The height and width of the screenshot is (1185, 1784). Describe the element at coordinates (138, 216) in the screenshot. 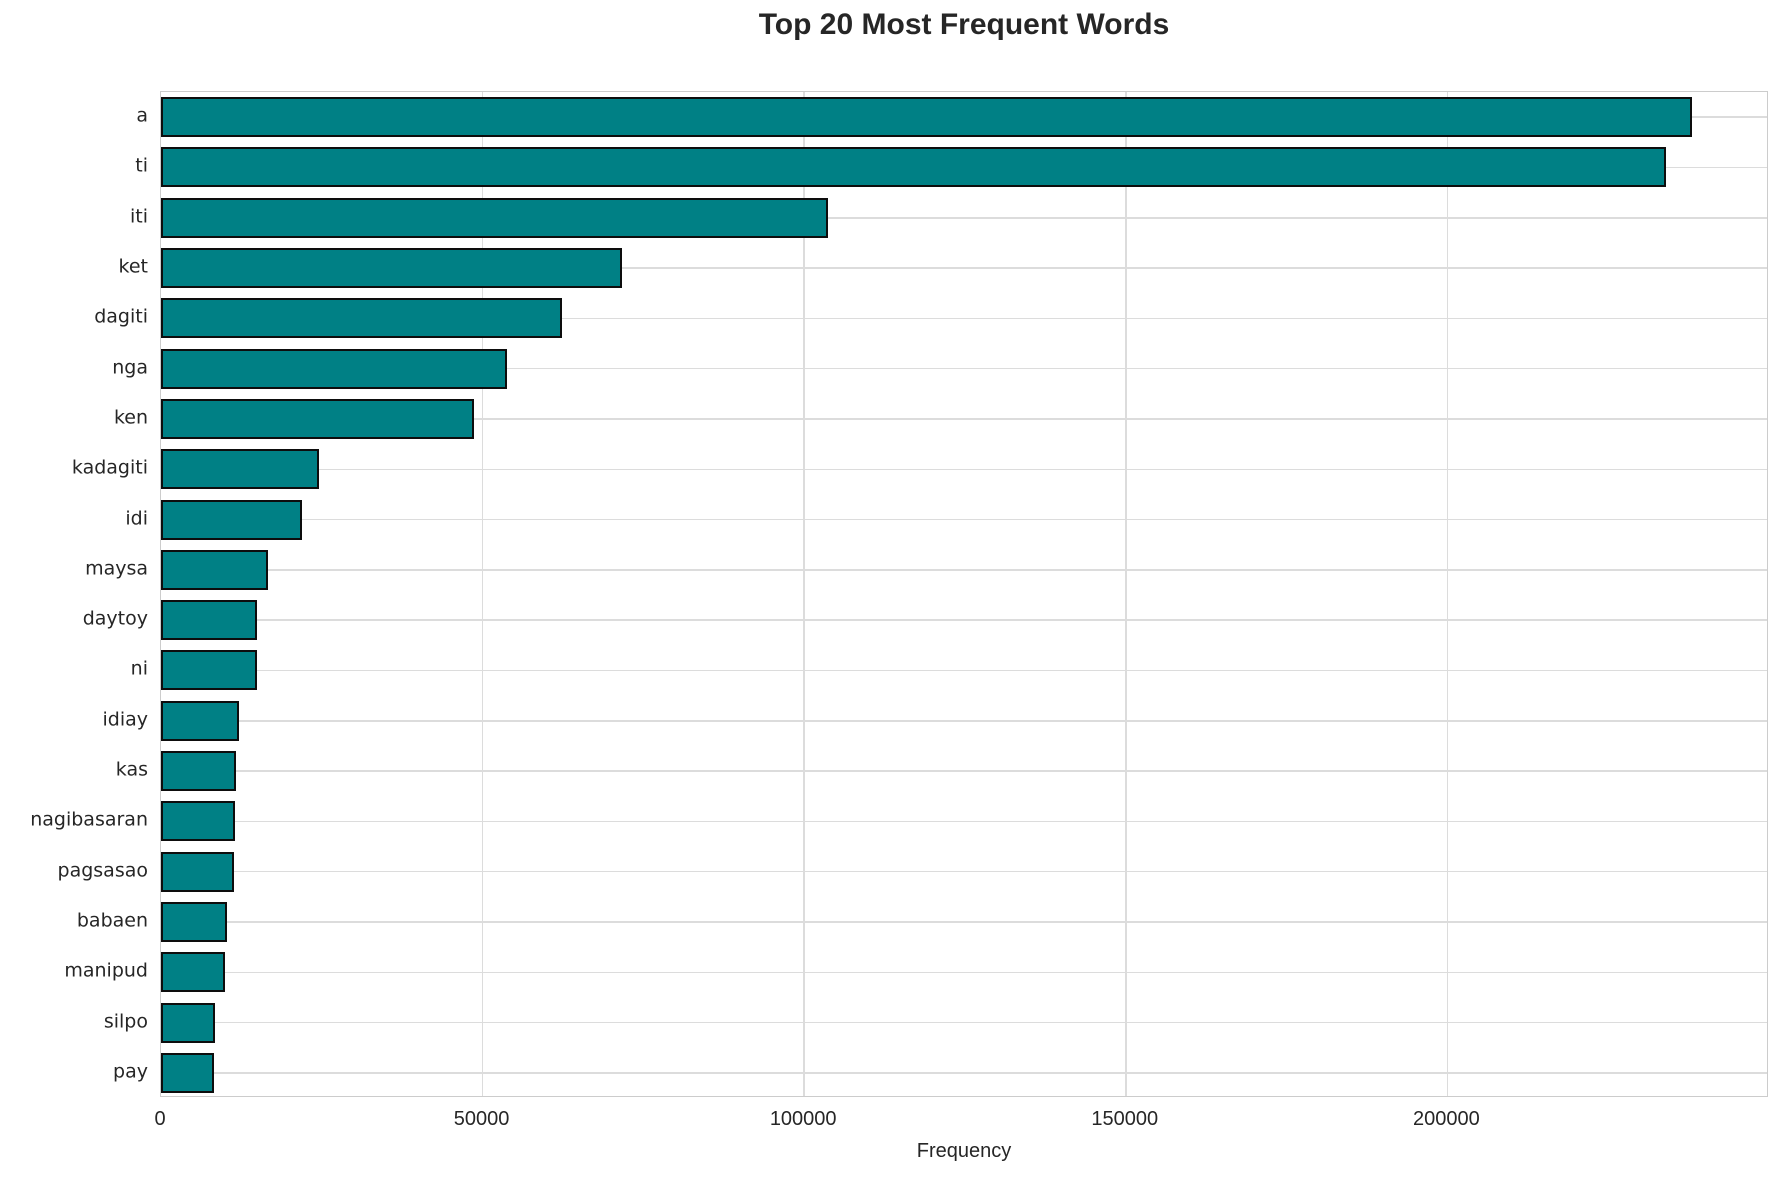

I see `y-tick-label: iti` at that location.